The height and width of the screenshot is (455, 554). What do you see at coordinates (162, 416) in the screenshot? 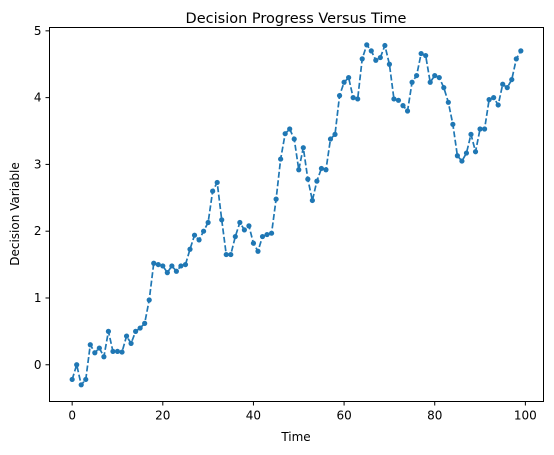
I see `x-tick-label: 20` at bounding box center [162, 416].